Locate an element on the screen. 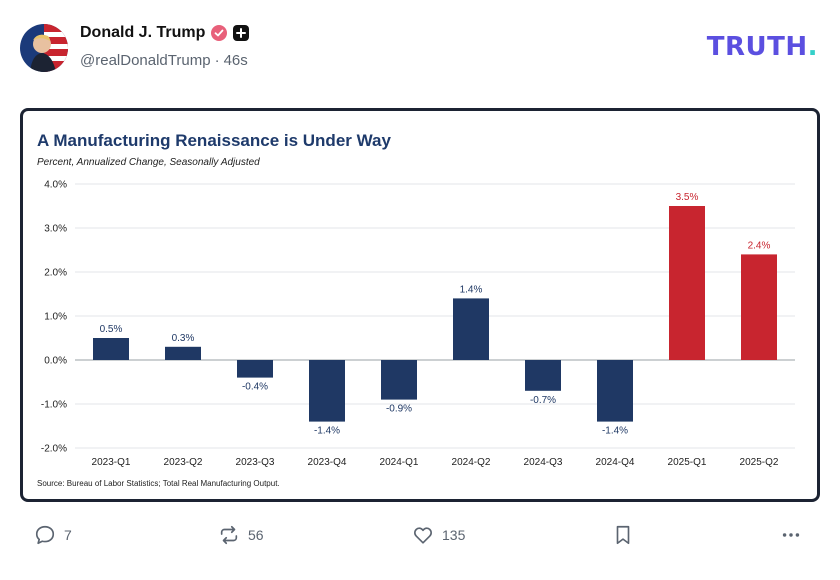  bookmark-button is located at coordinates (623, 535).